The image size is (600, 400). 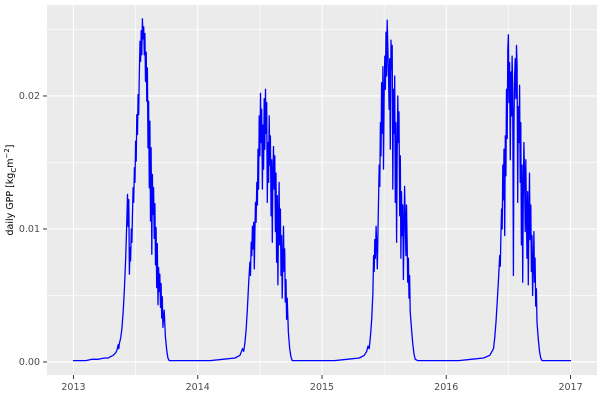 What do you see at coordinates (11, 204) in the screenshot?
I see `y-axis-title-prefix: daily GPP [kg` at bounding box center [11, 204].